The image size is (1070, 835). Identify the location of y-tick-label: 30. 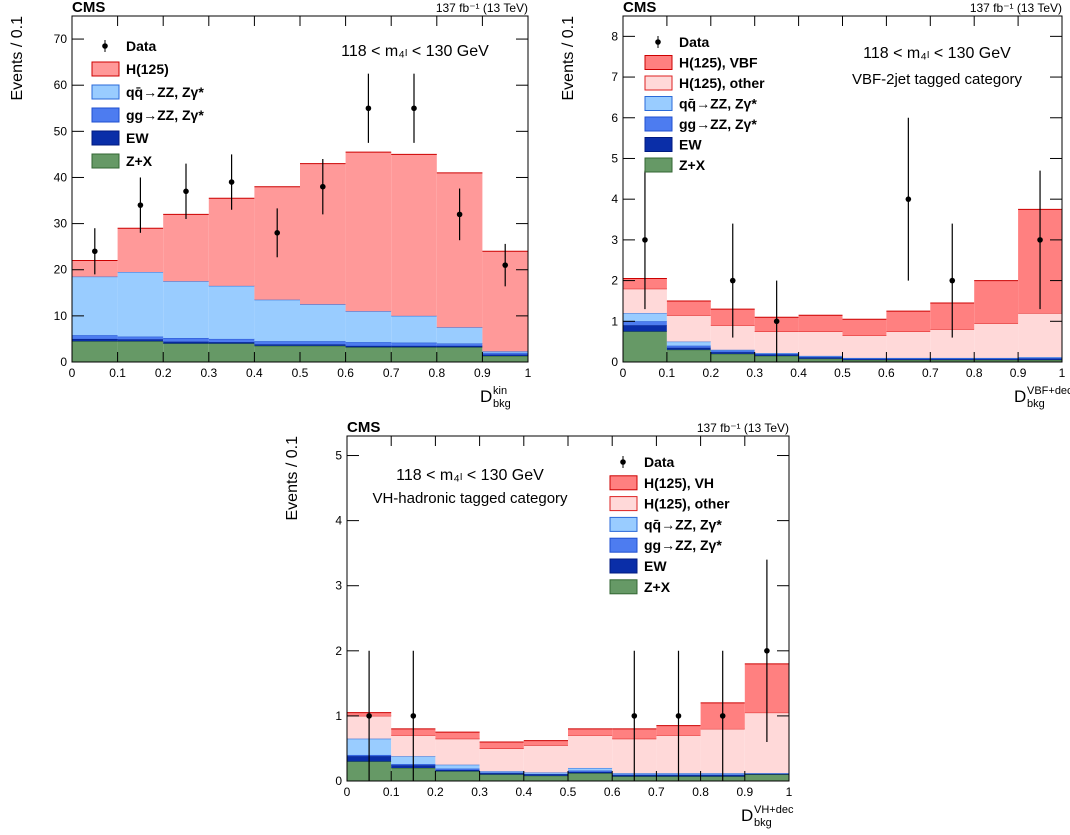
(61, 224).